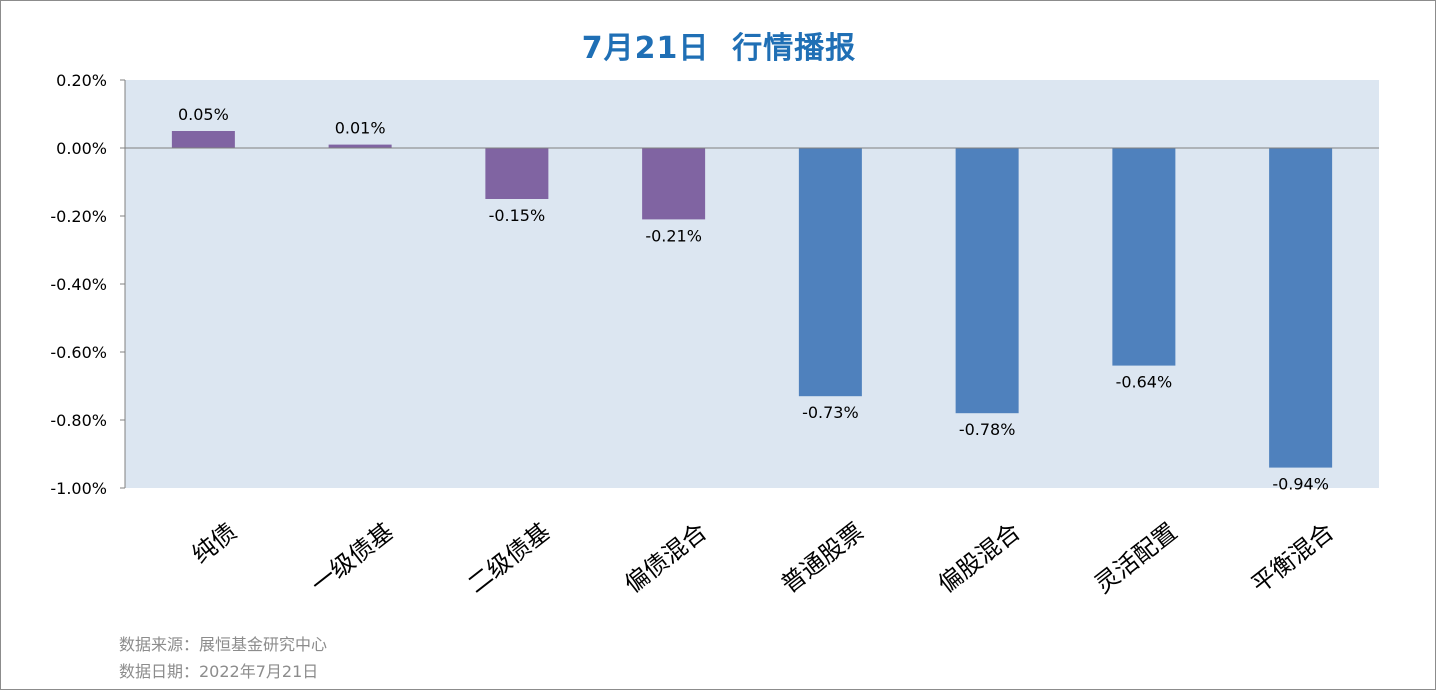  What do you see at coordinates (1292, 558) in the screenshot?
I see `x-tick-label-7: 平衡混合` at bounding box center [1292, 558].